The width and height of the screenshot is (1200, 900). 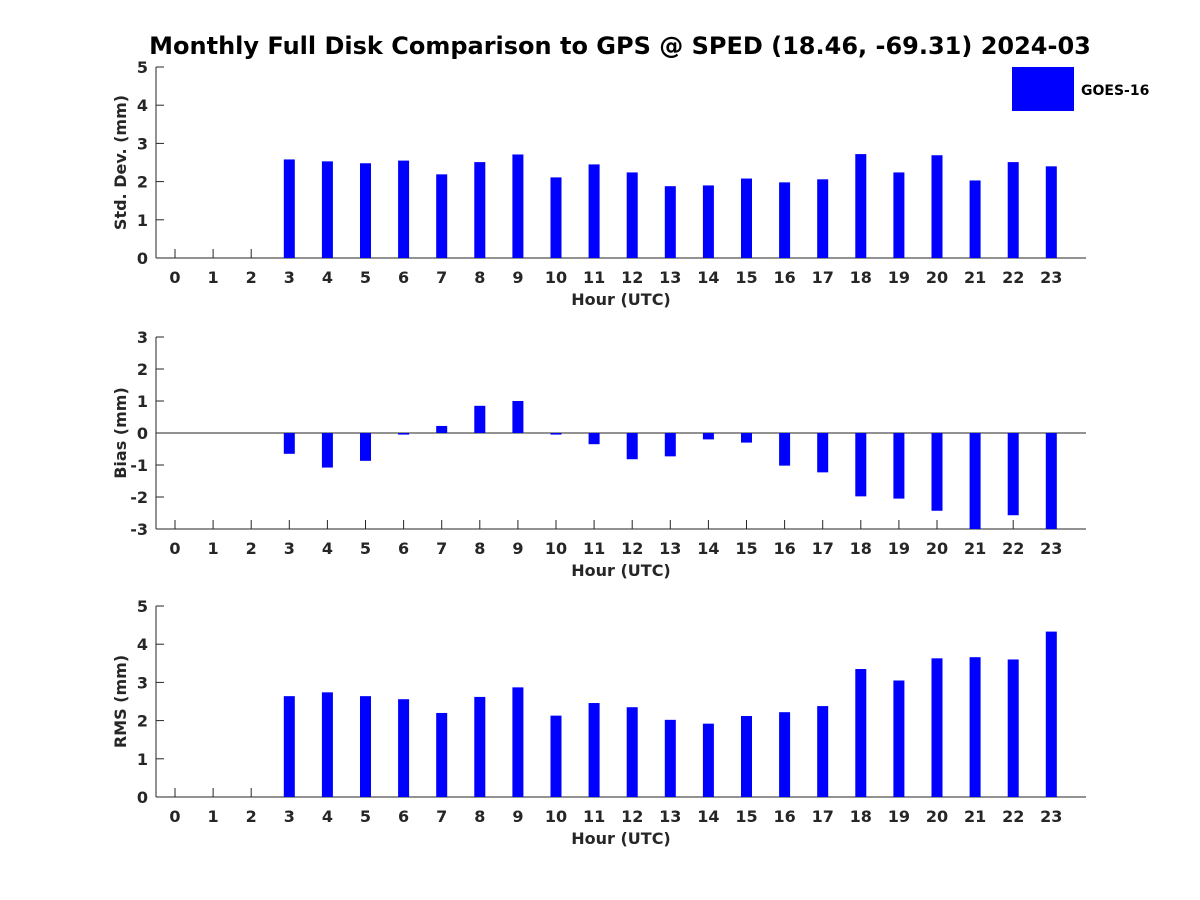 I want to click on y-axis-label: Std. Dev. (mm), so click(x=120, y=162).